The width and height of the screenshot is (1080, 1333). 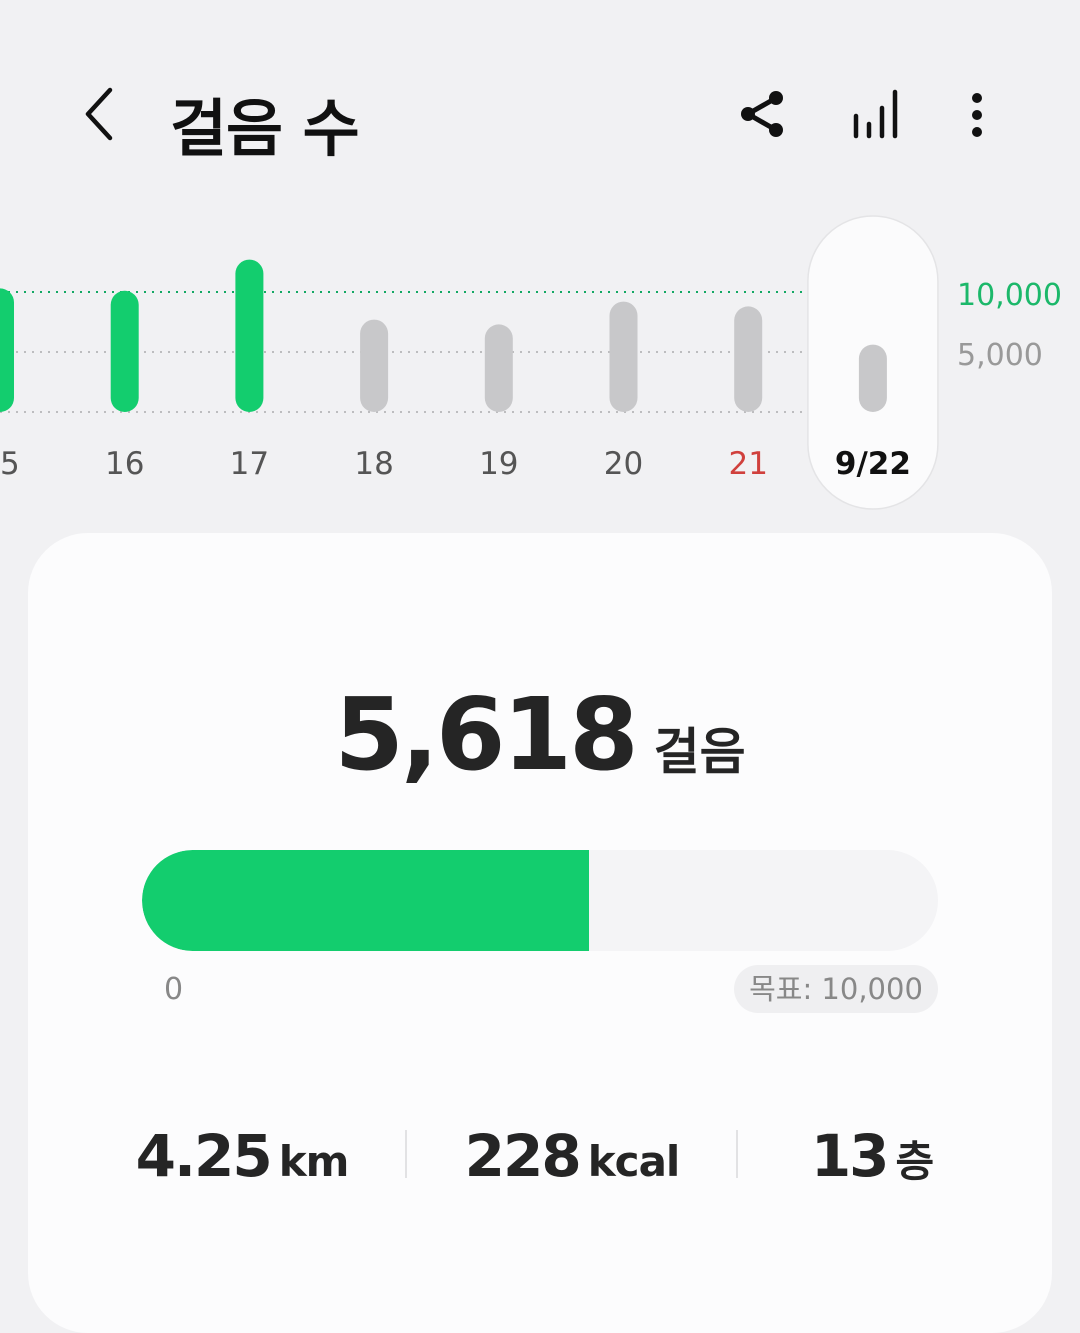 I want to click on x-tick-label: 15, so click(x=10, y=464).